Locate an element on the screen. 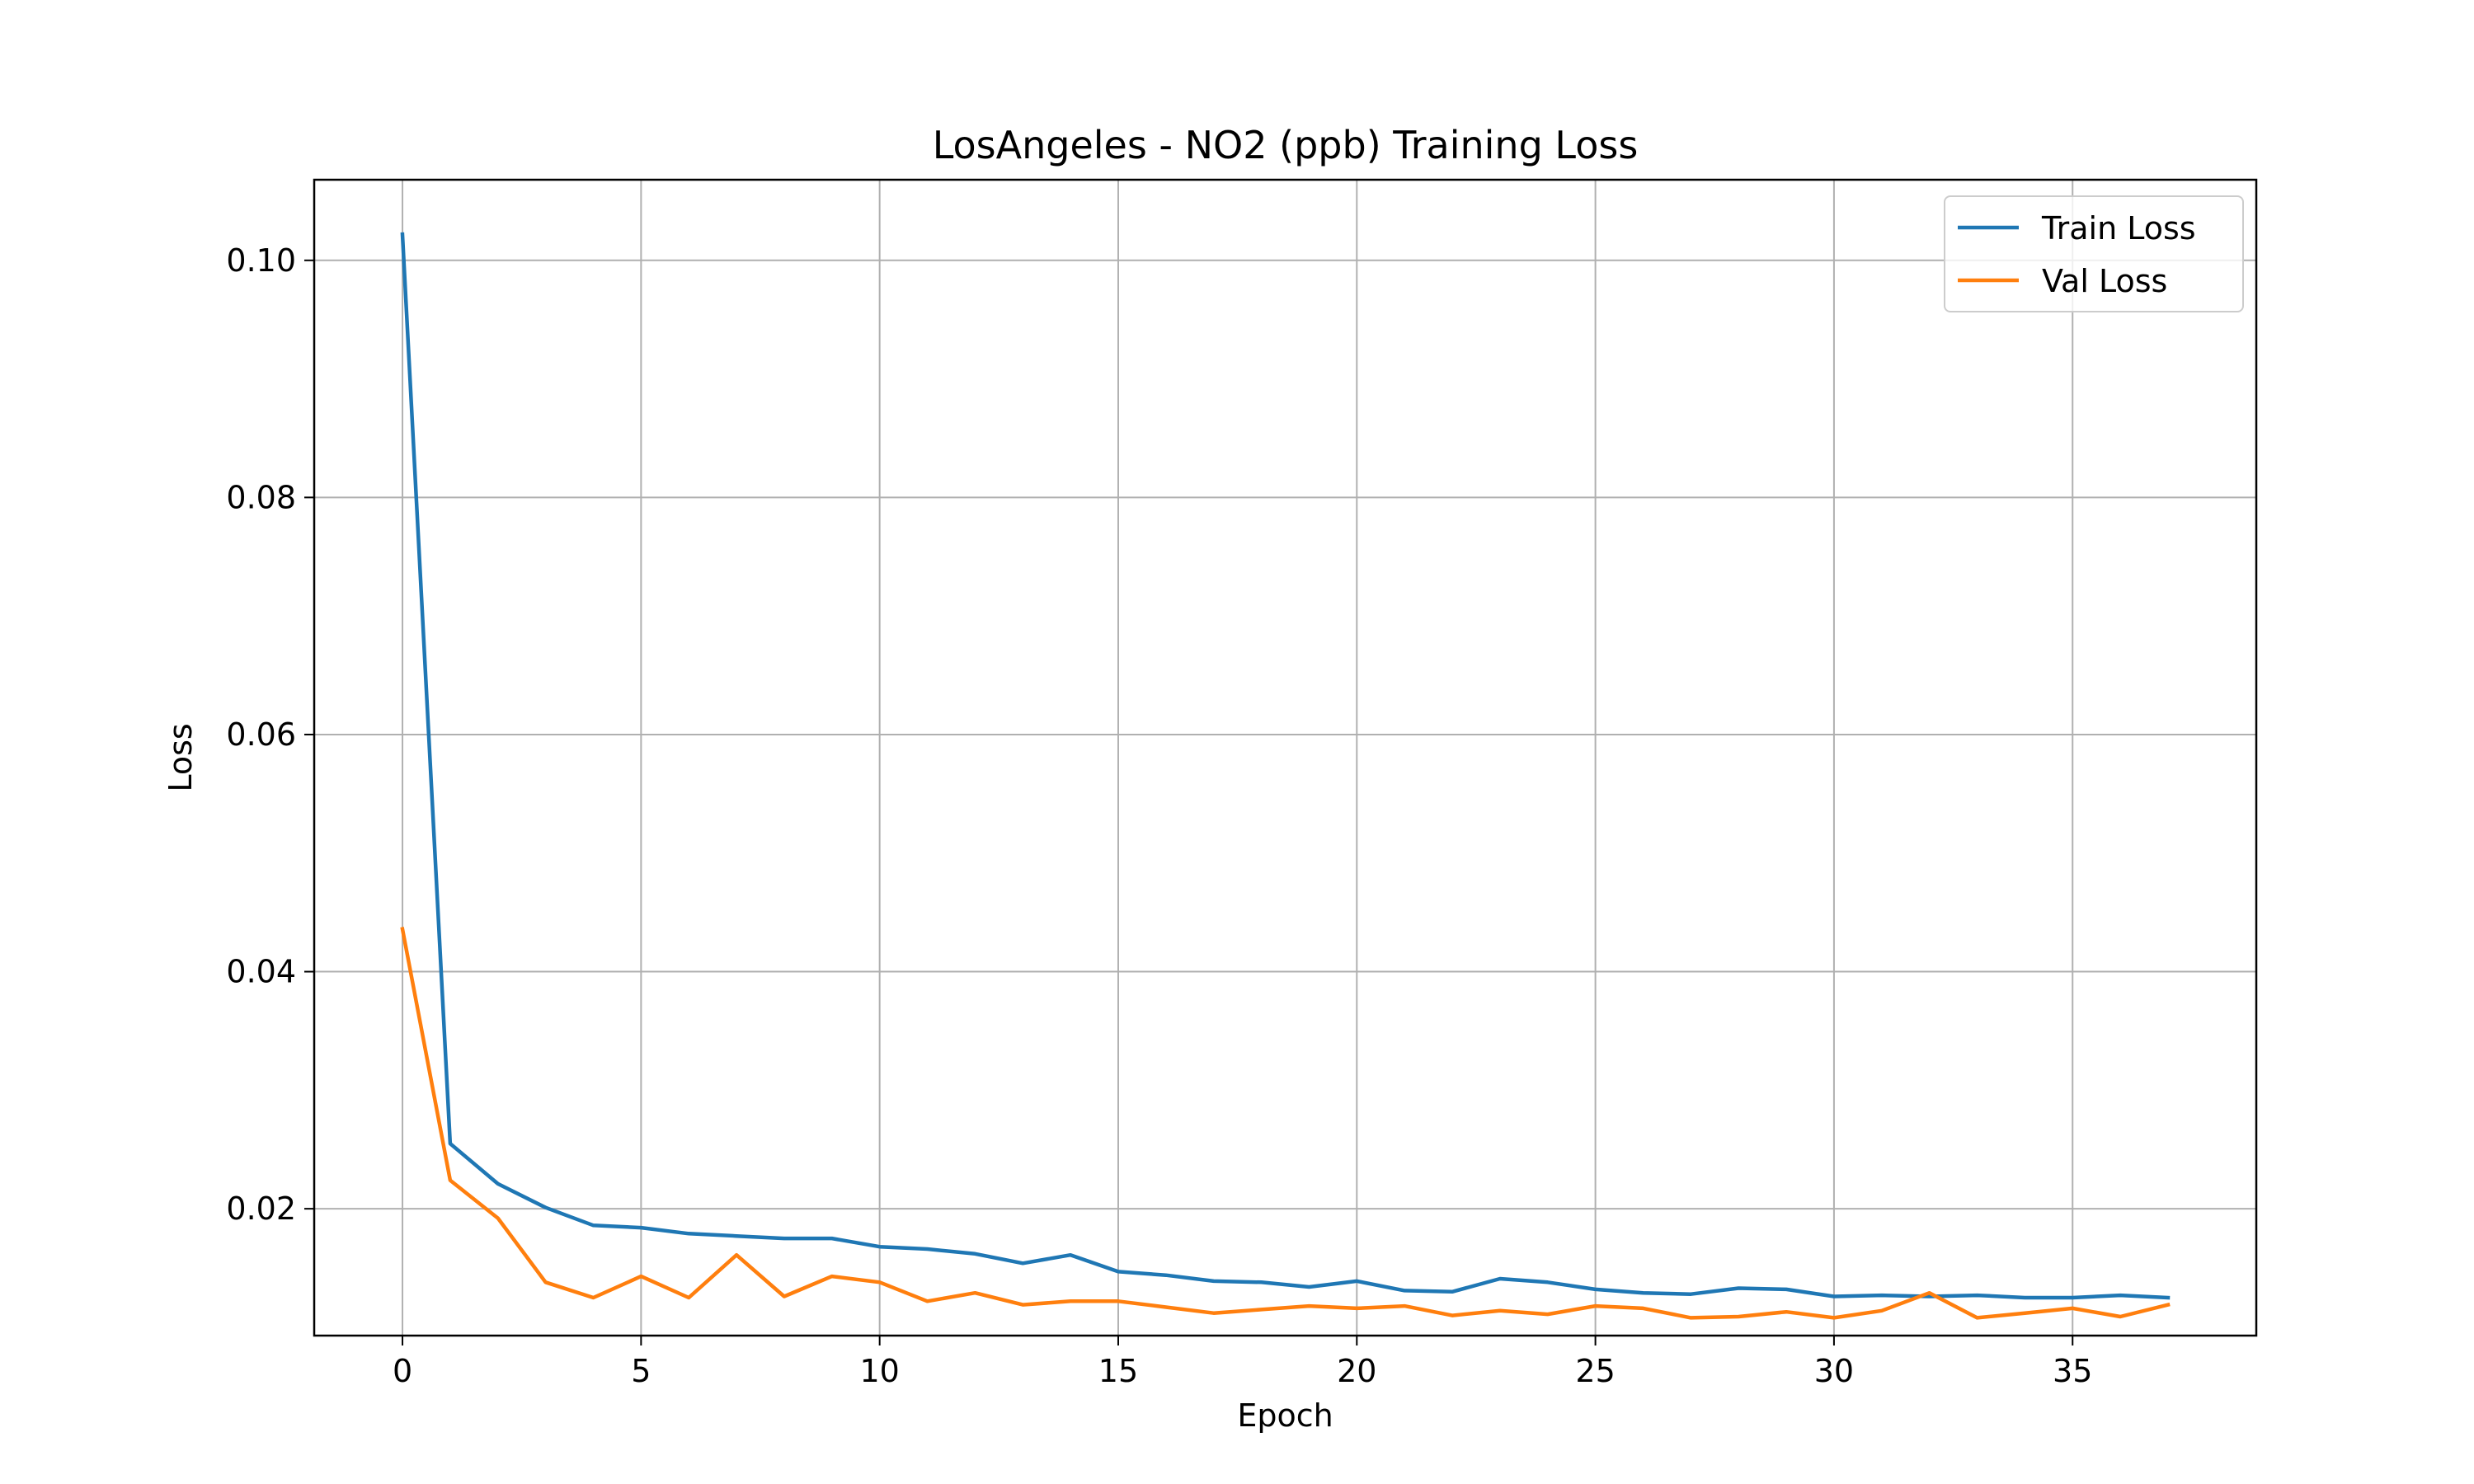  legend: Train Loss Val Loss is located at coordinates (2094, 253).